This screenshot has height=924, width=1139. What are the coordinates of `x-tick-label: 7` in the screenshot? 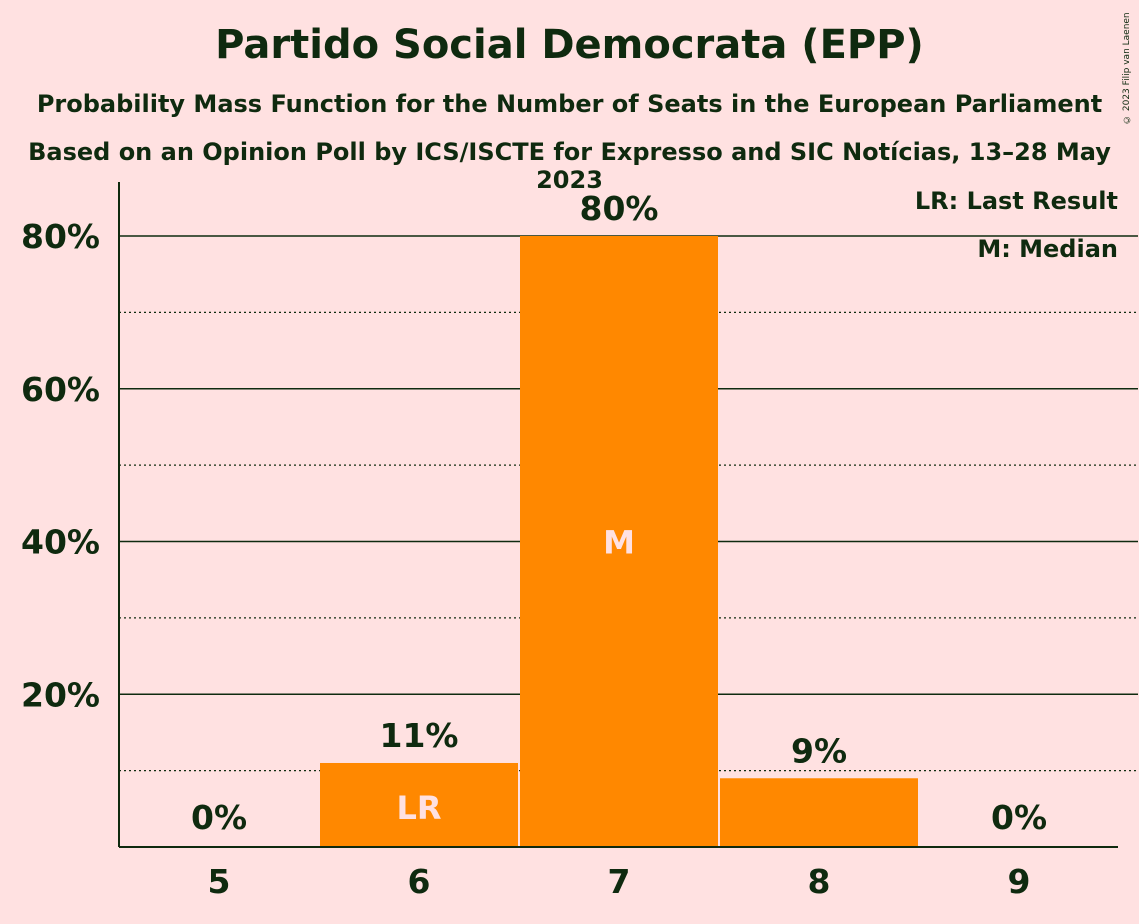 It's located at (619, 881).